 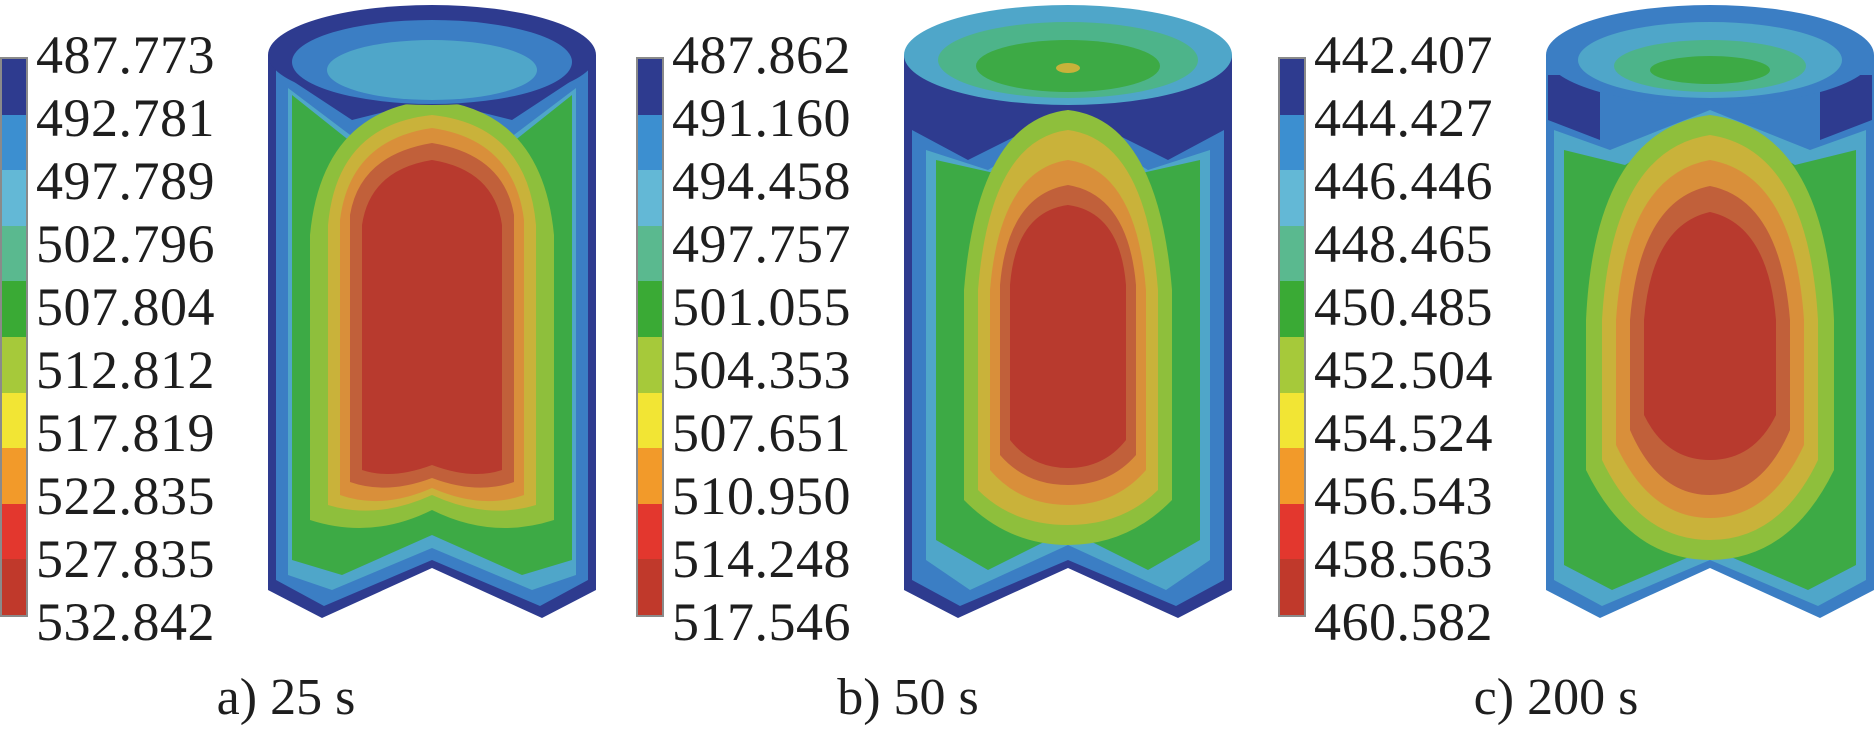 I want to click on legend-value: 450.485, so click(x=1403, y=307).